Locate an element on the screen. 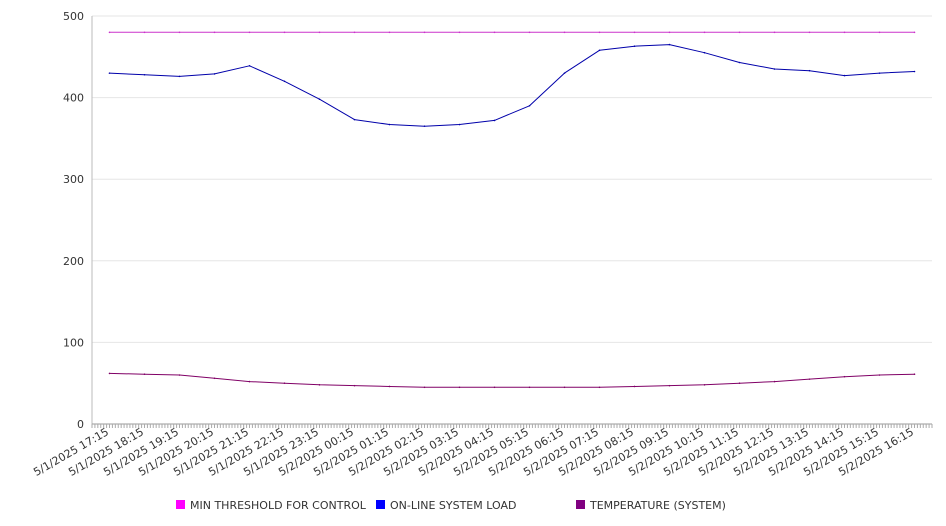 This screenshot has height=526, width=946. legend-label-1: MIN THRESHOLD FOR CONTROL is located at coordinates (278, 505).